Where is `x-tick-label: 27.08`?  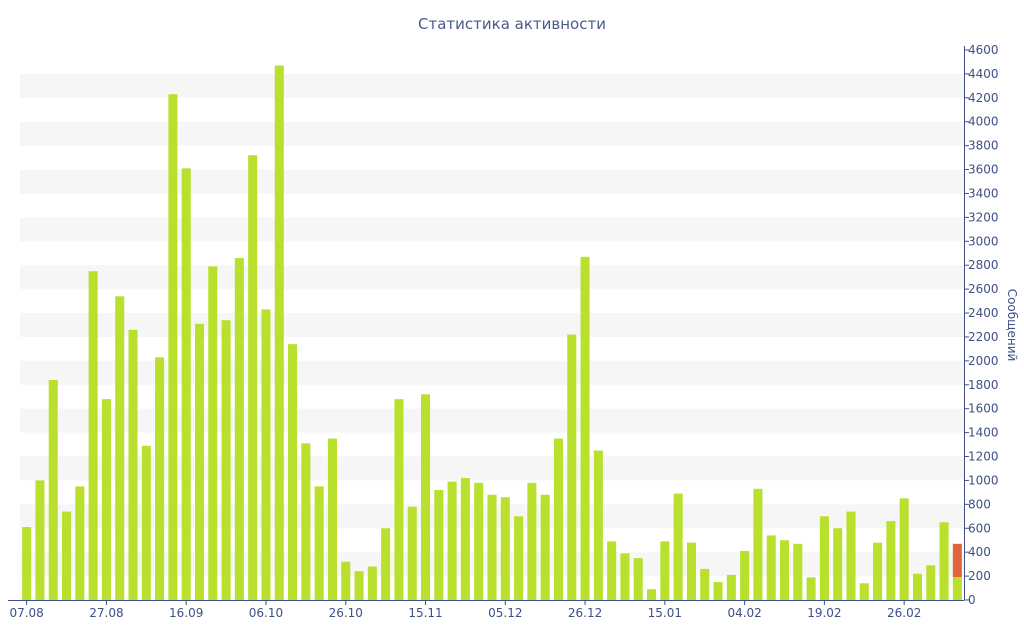
x-tick-label: 27.08 is located at coordinates (106, 613).